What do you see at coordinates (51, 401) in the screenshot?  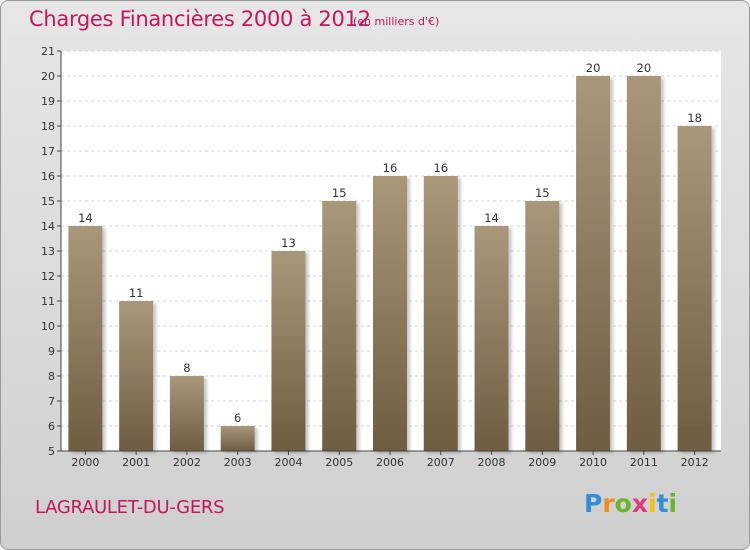 I see `y-tick-label: 7` at bounding box center [51, 401].